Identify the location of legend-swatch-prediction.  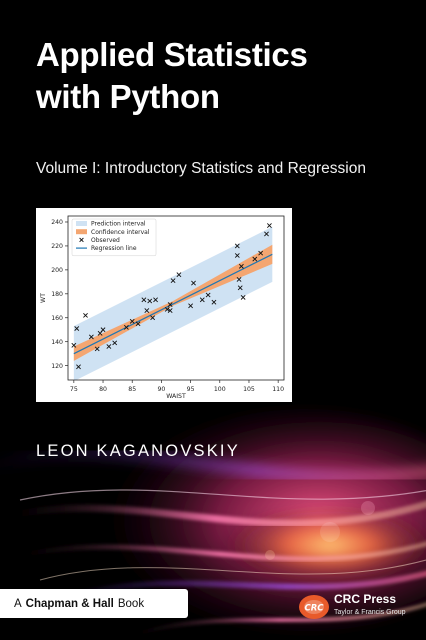
(81, 223).